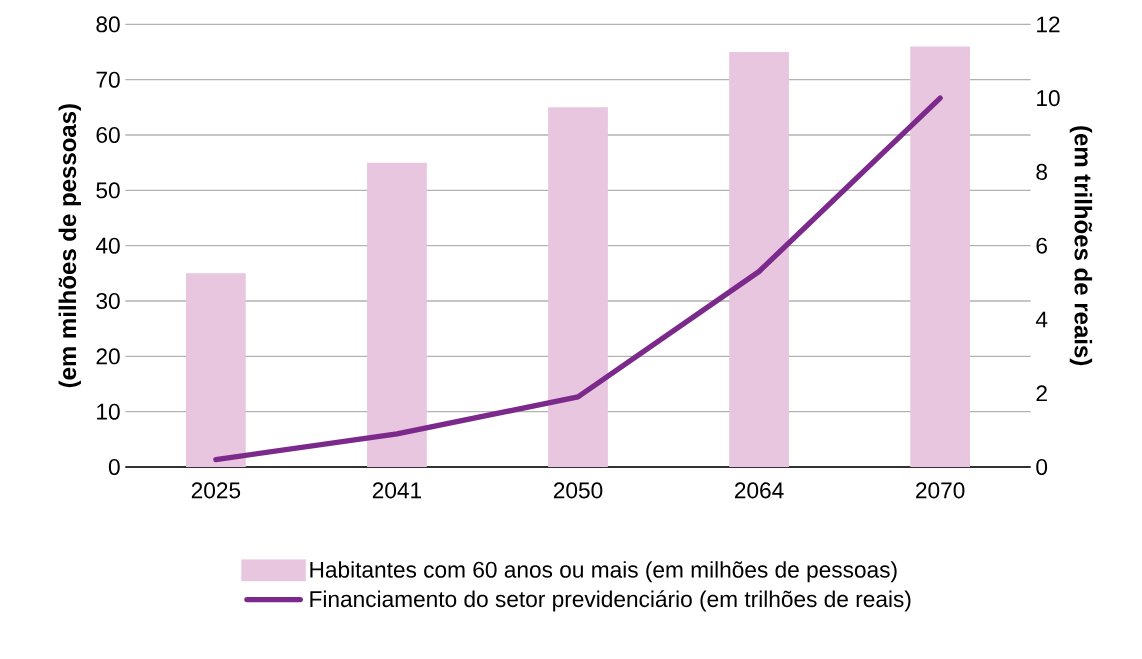 This screenshot has width=1142, height=659. What do you see at coordinates (108, 24) in the screenshot?
I see `y-tick-label: 80` at bounding box center [108, 24].